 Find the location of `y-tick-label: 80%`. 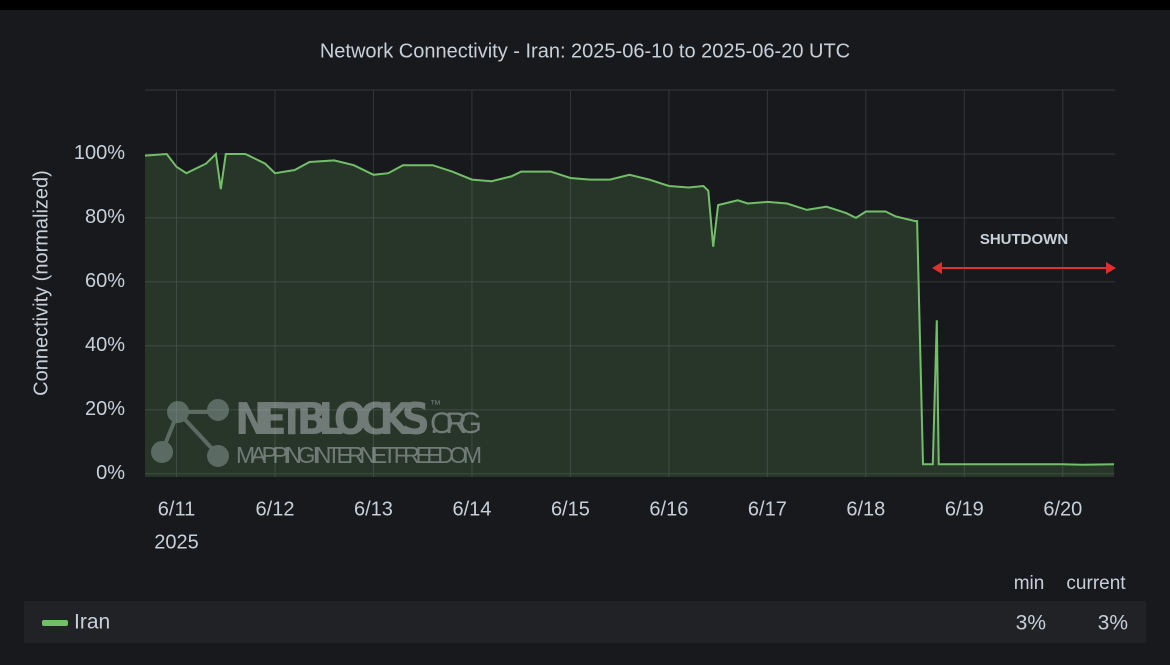

y-tick-label: 80% is located at coordinates (105, 217).